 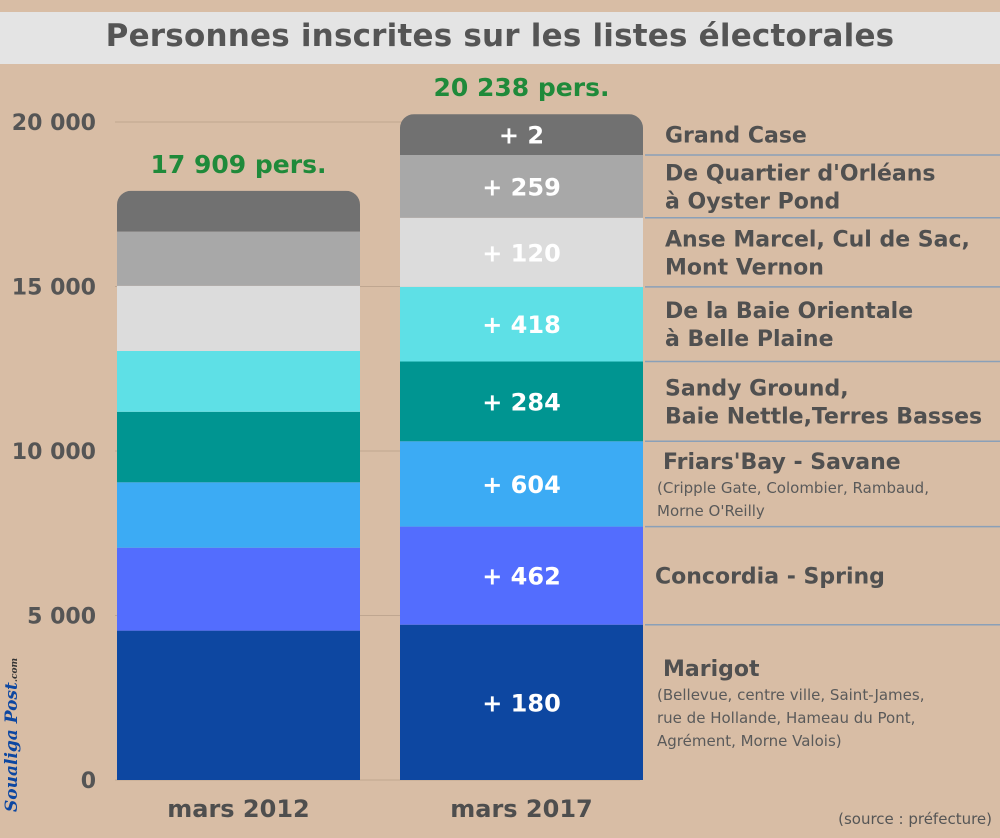 I want to click on legend-area-name: Sandy Ground,, so click(x=757, y=388).